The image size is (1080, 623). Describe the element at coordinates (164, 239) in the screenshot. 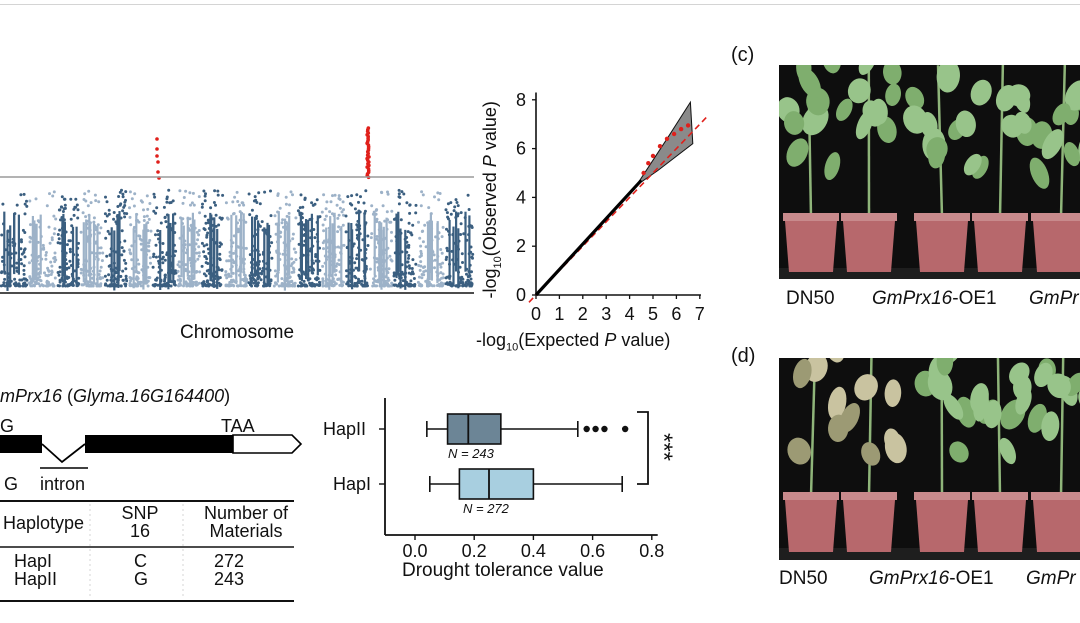

I see `chromosome-7-snps` at that location.